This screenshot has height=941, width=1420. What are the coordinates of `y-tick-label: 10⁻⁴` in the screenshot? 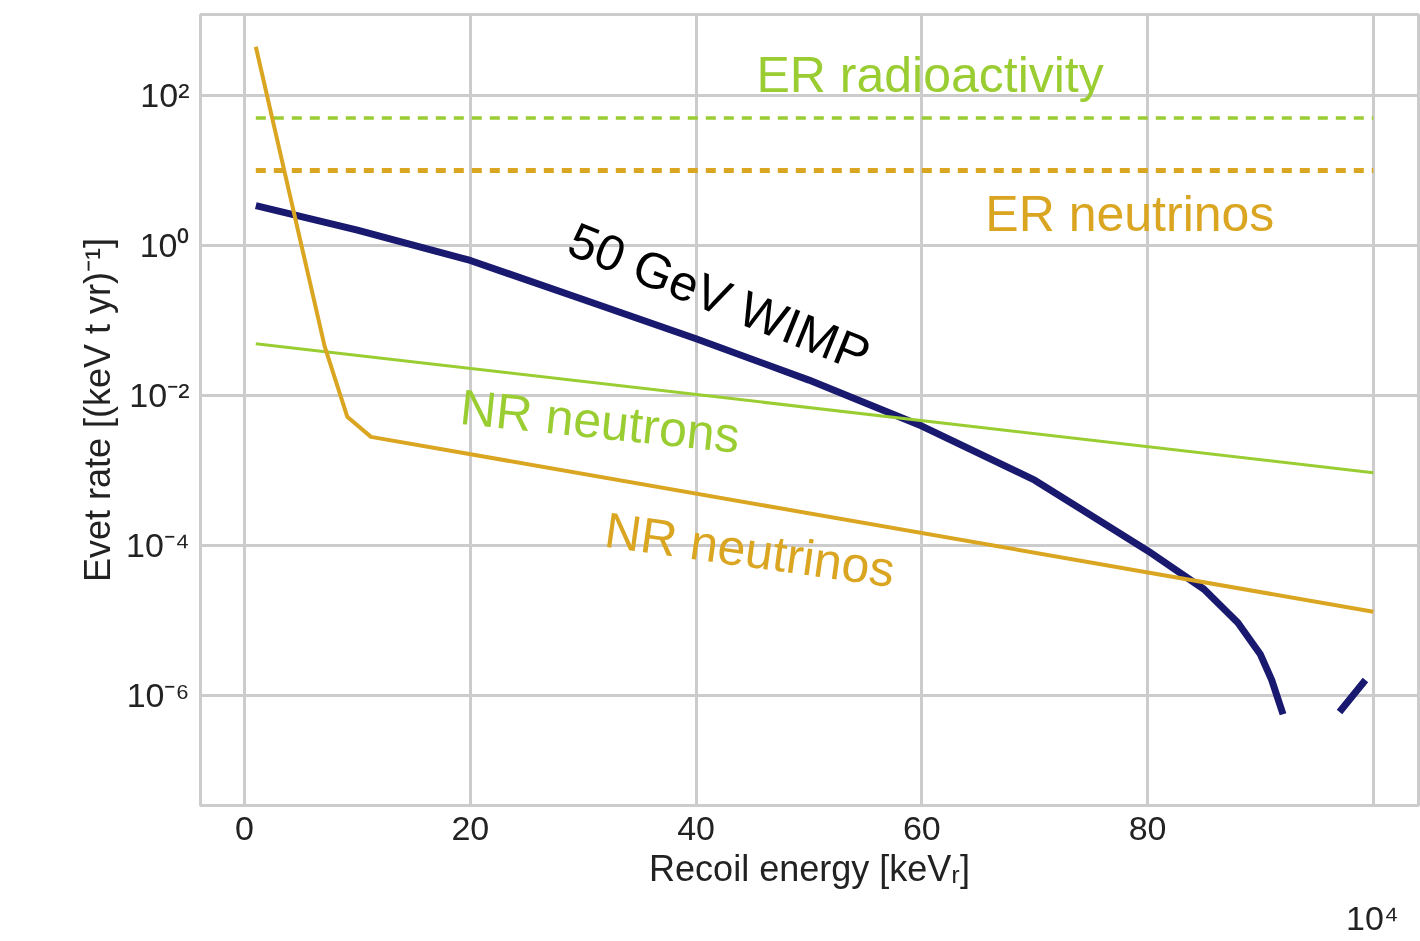 It's located at (158, 545).